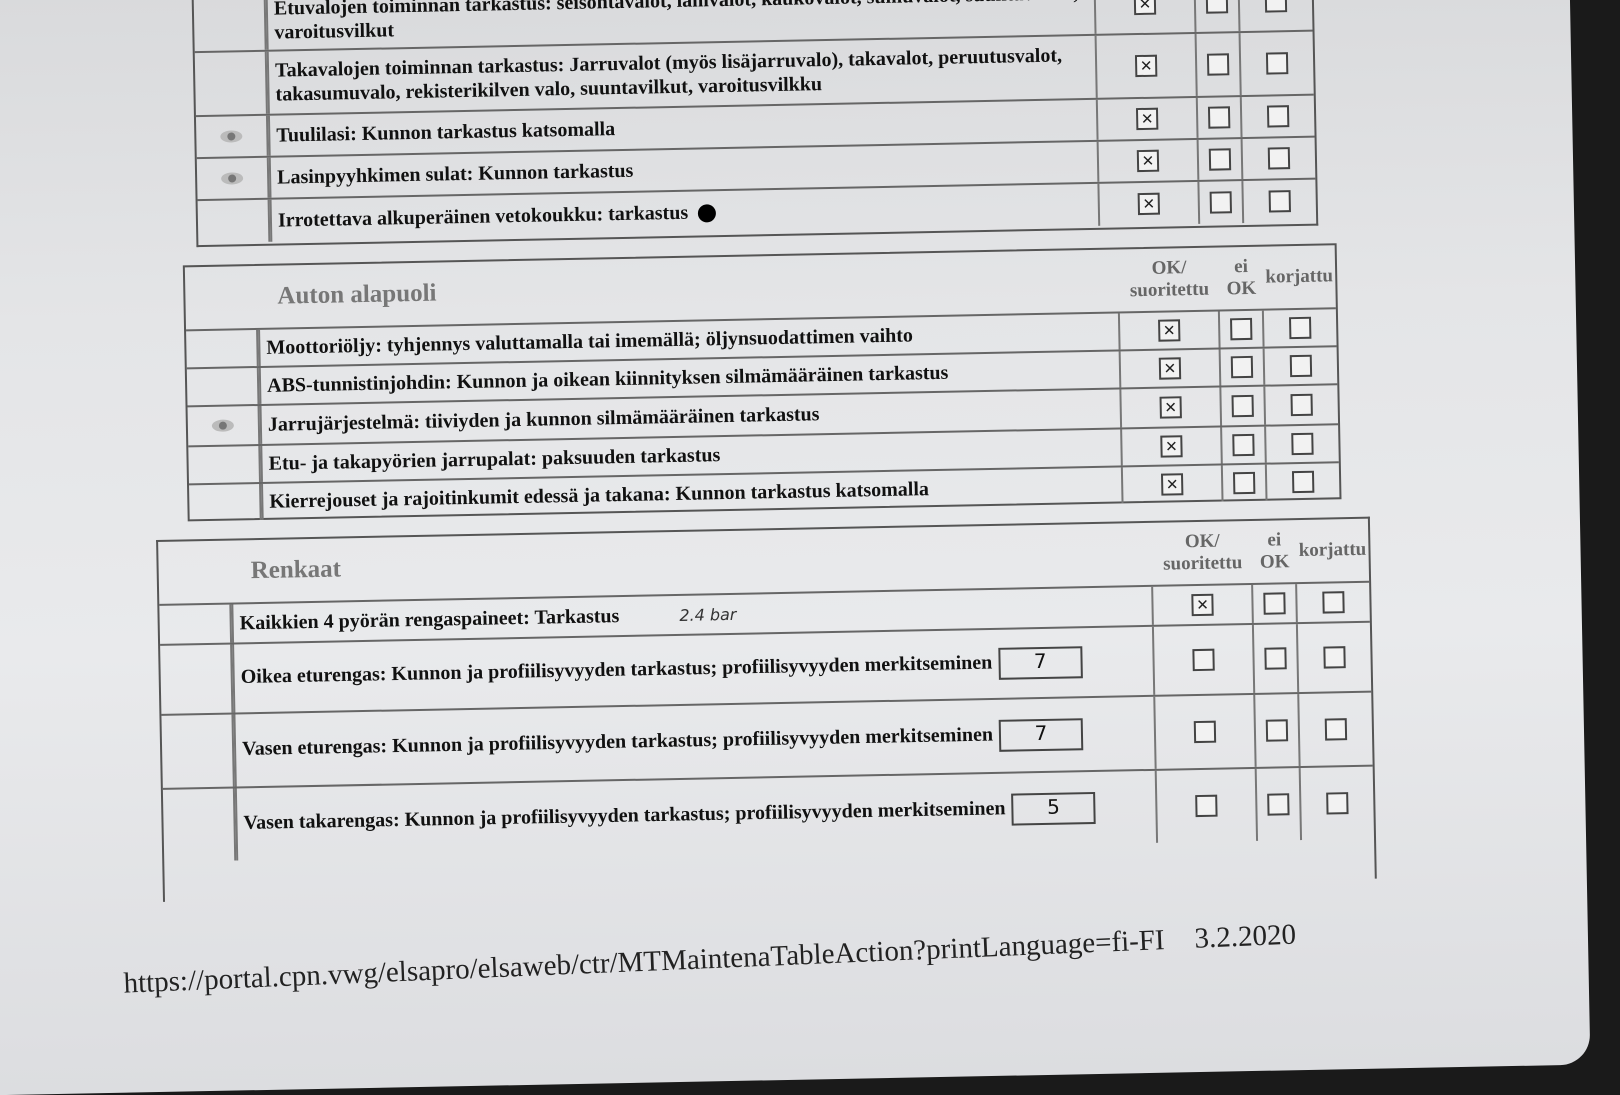 The width and height of the screenshot is (1620, 1095). What do you see at coordinates (1202, 552) in the screenshot?
I see `col-ok-header: OK/ suoritettu` at bounding box center [1202, 552].